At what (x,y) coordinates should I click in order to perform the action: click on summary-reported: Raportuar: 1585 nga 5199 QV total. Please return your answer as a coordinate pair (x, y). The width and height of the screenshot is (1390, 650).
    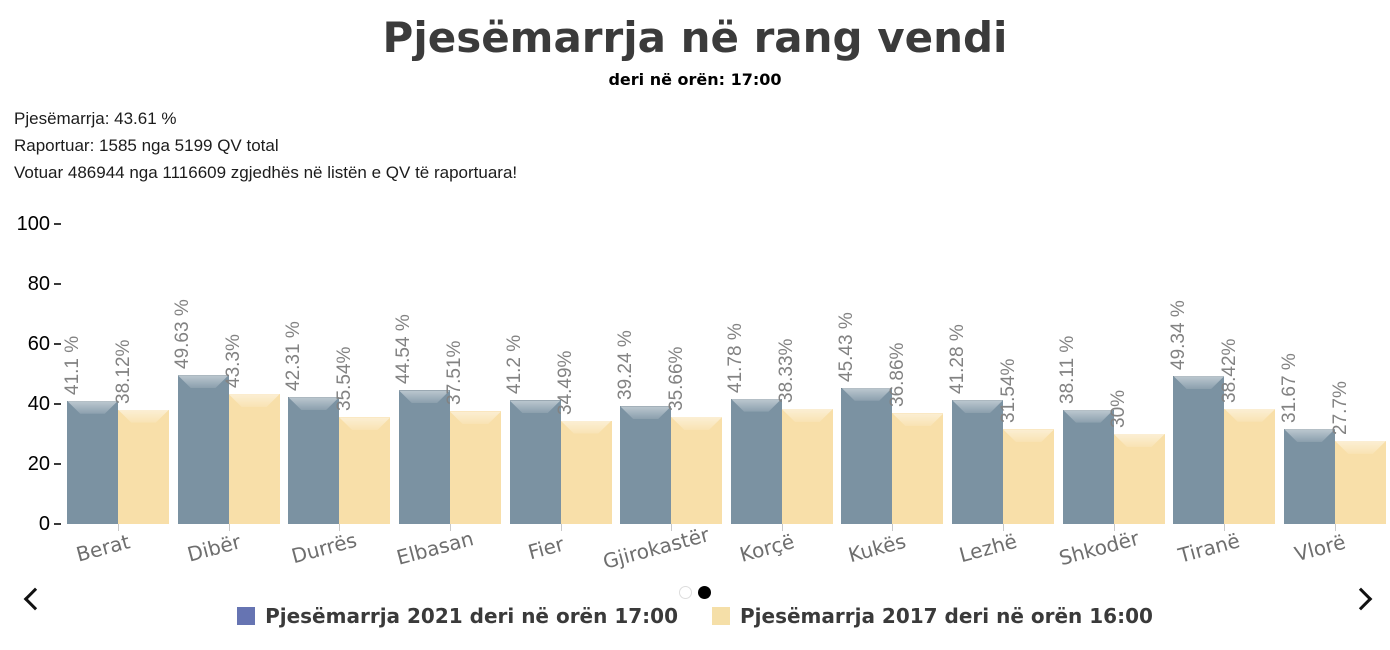
    Looking at the image, I should click on (146, 145).